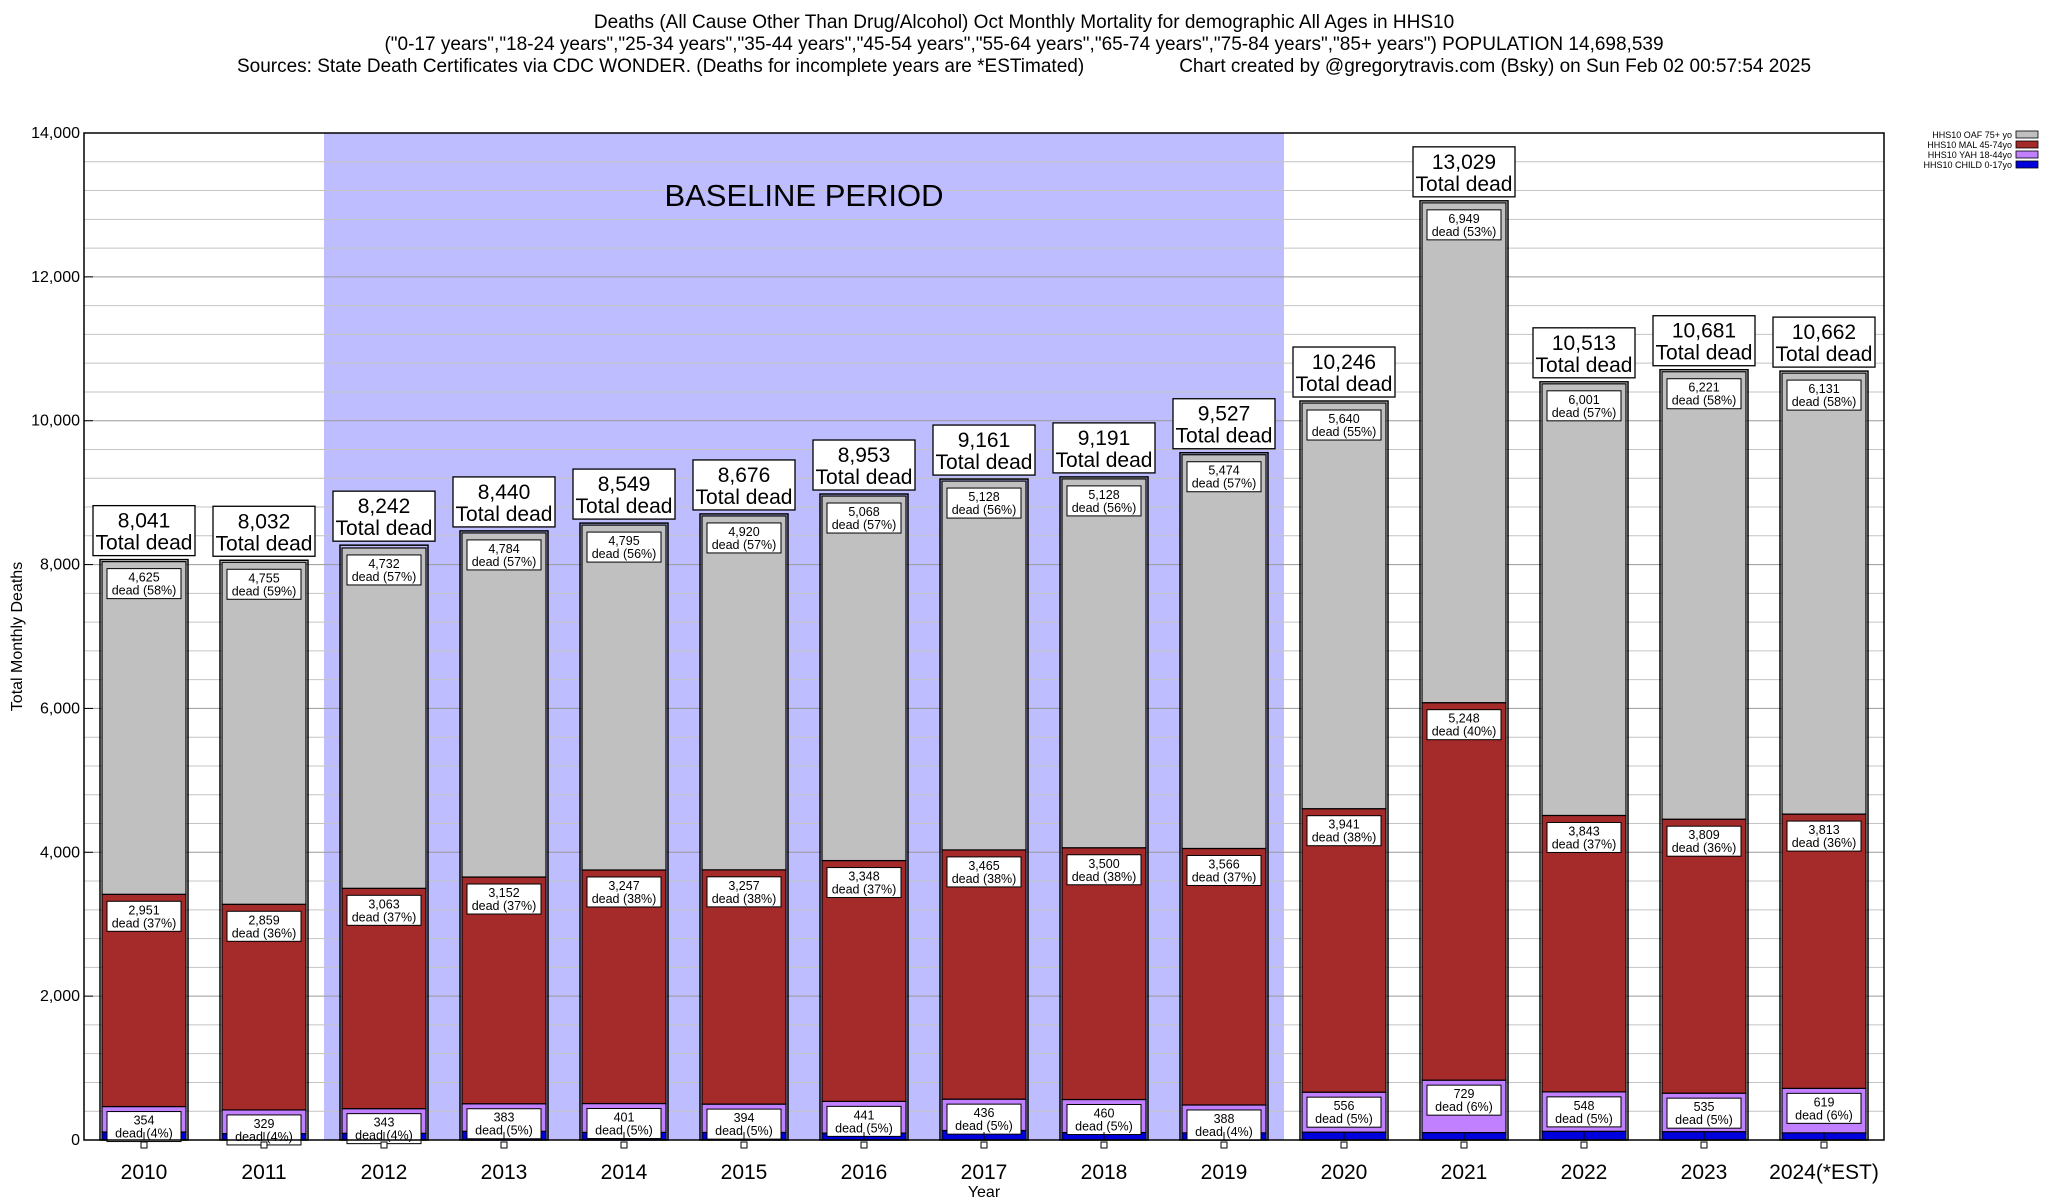 This screenshot has height=1200, width=2048. I want to click on segment-value-label: 343, so click(384, 1123).